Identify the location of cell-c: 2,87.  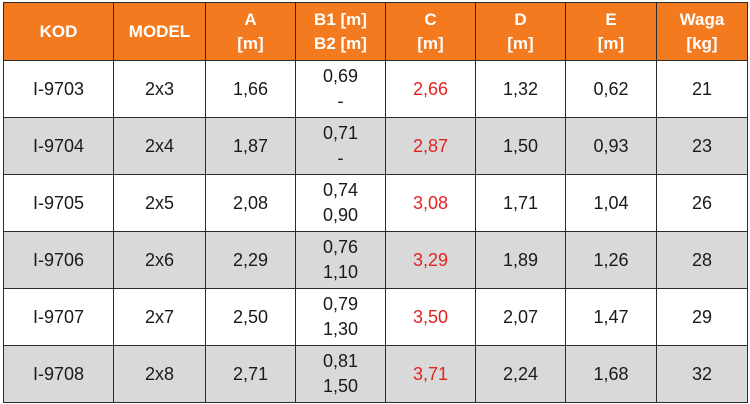
(430, 146).